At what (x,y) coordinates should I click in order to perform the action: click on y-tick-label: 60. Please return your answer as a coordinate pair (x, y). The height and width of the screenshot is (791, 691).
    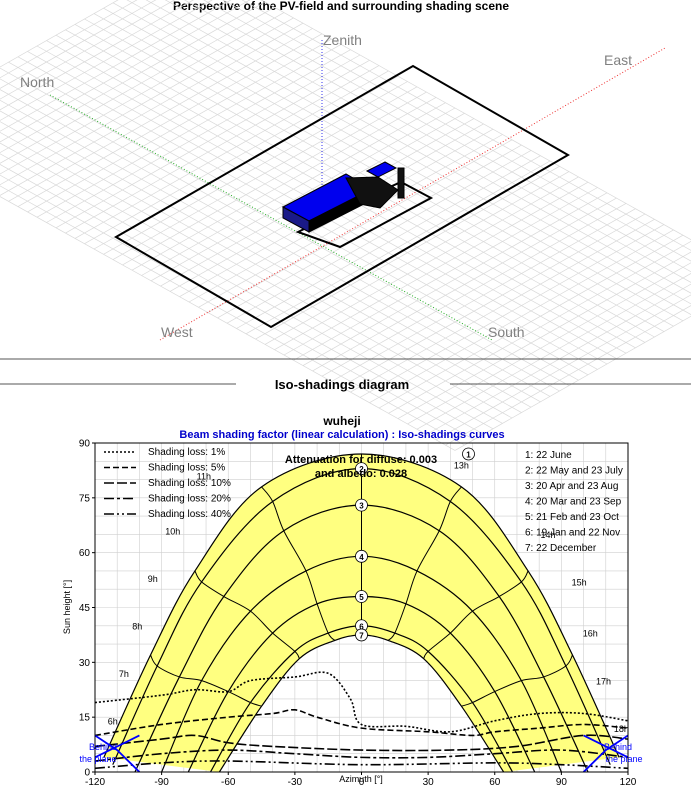
    Looking at the image, I should click on (85, 553).